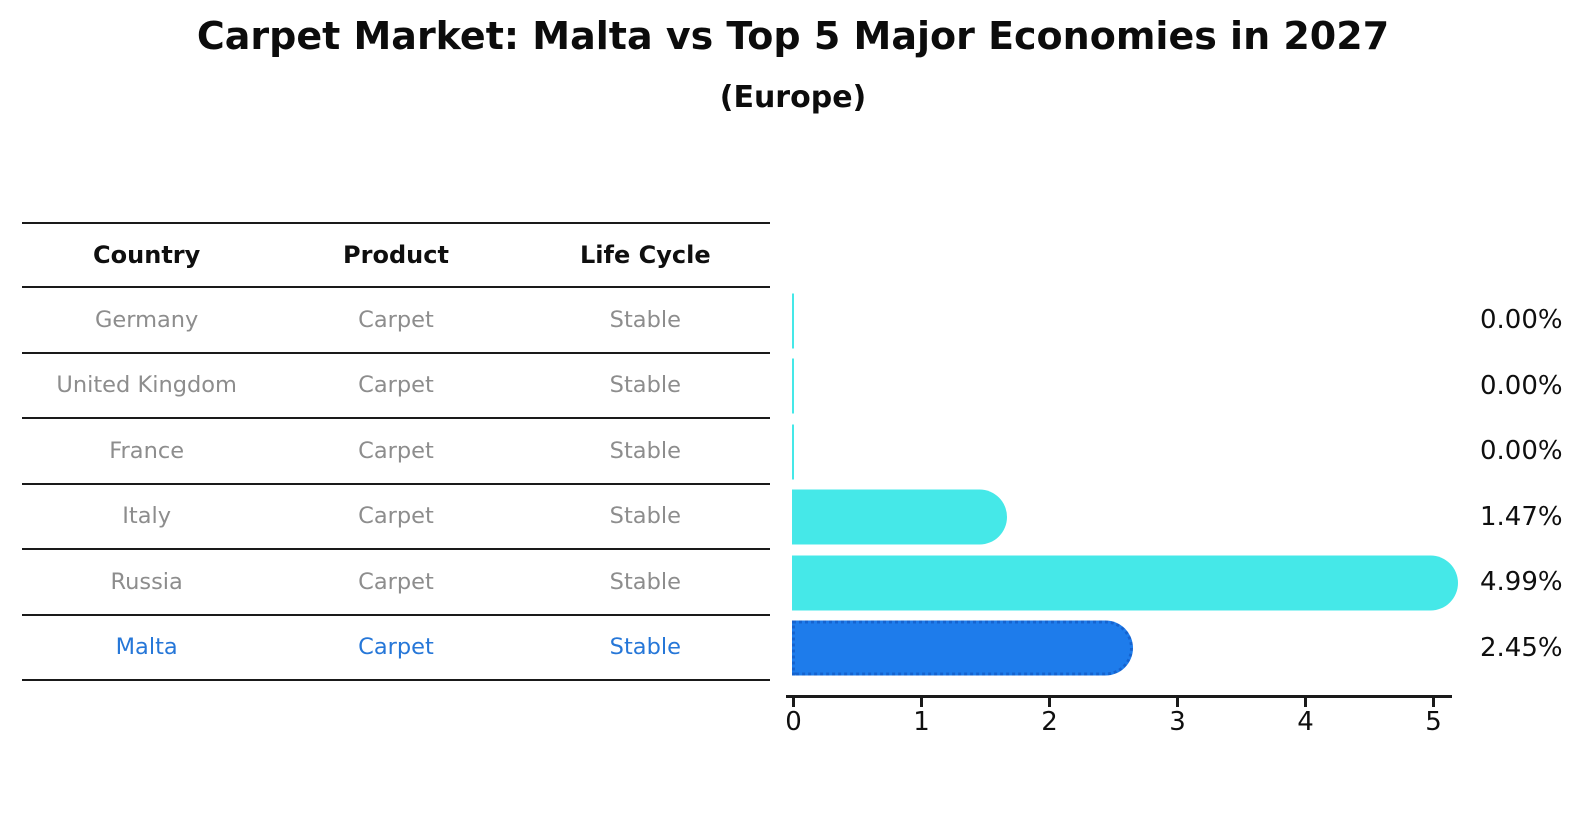  What do you see at coordinates (793, 386) in the screenshot?
I see `bar-united-kingdom` at bounding box center [793, 386].